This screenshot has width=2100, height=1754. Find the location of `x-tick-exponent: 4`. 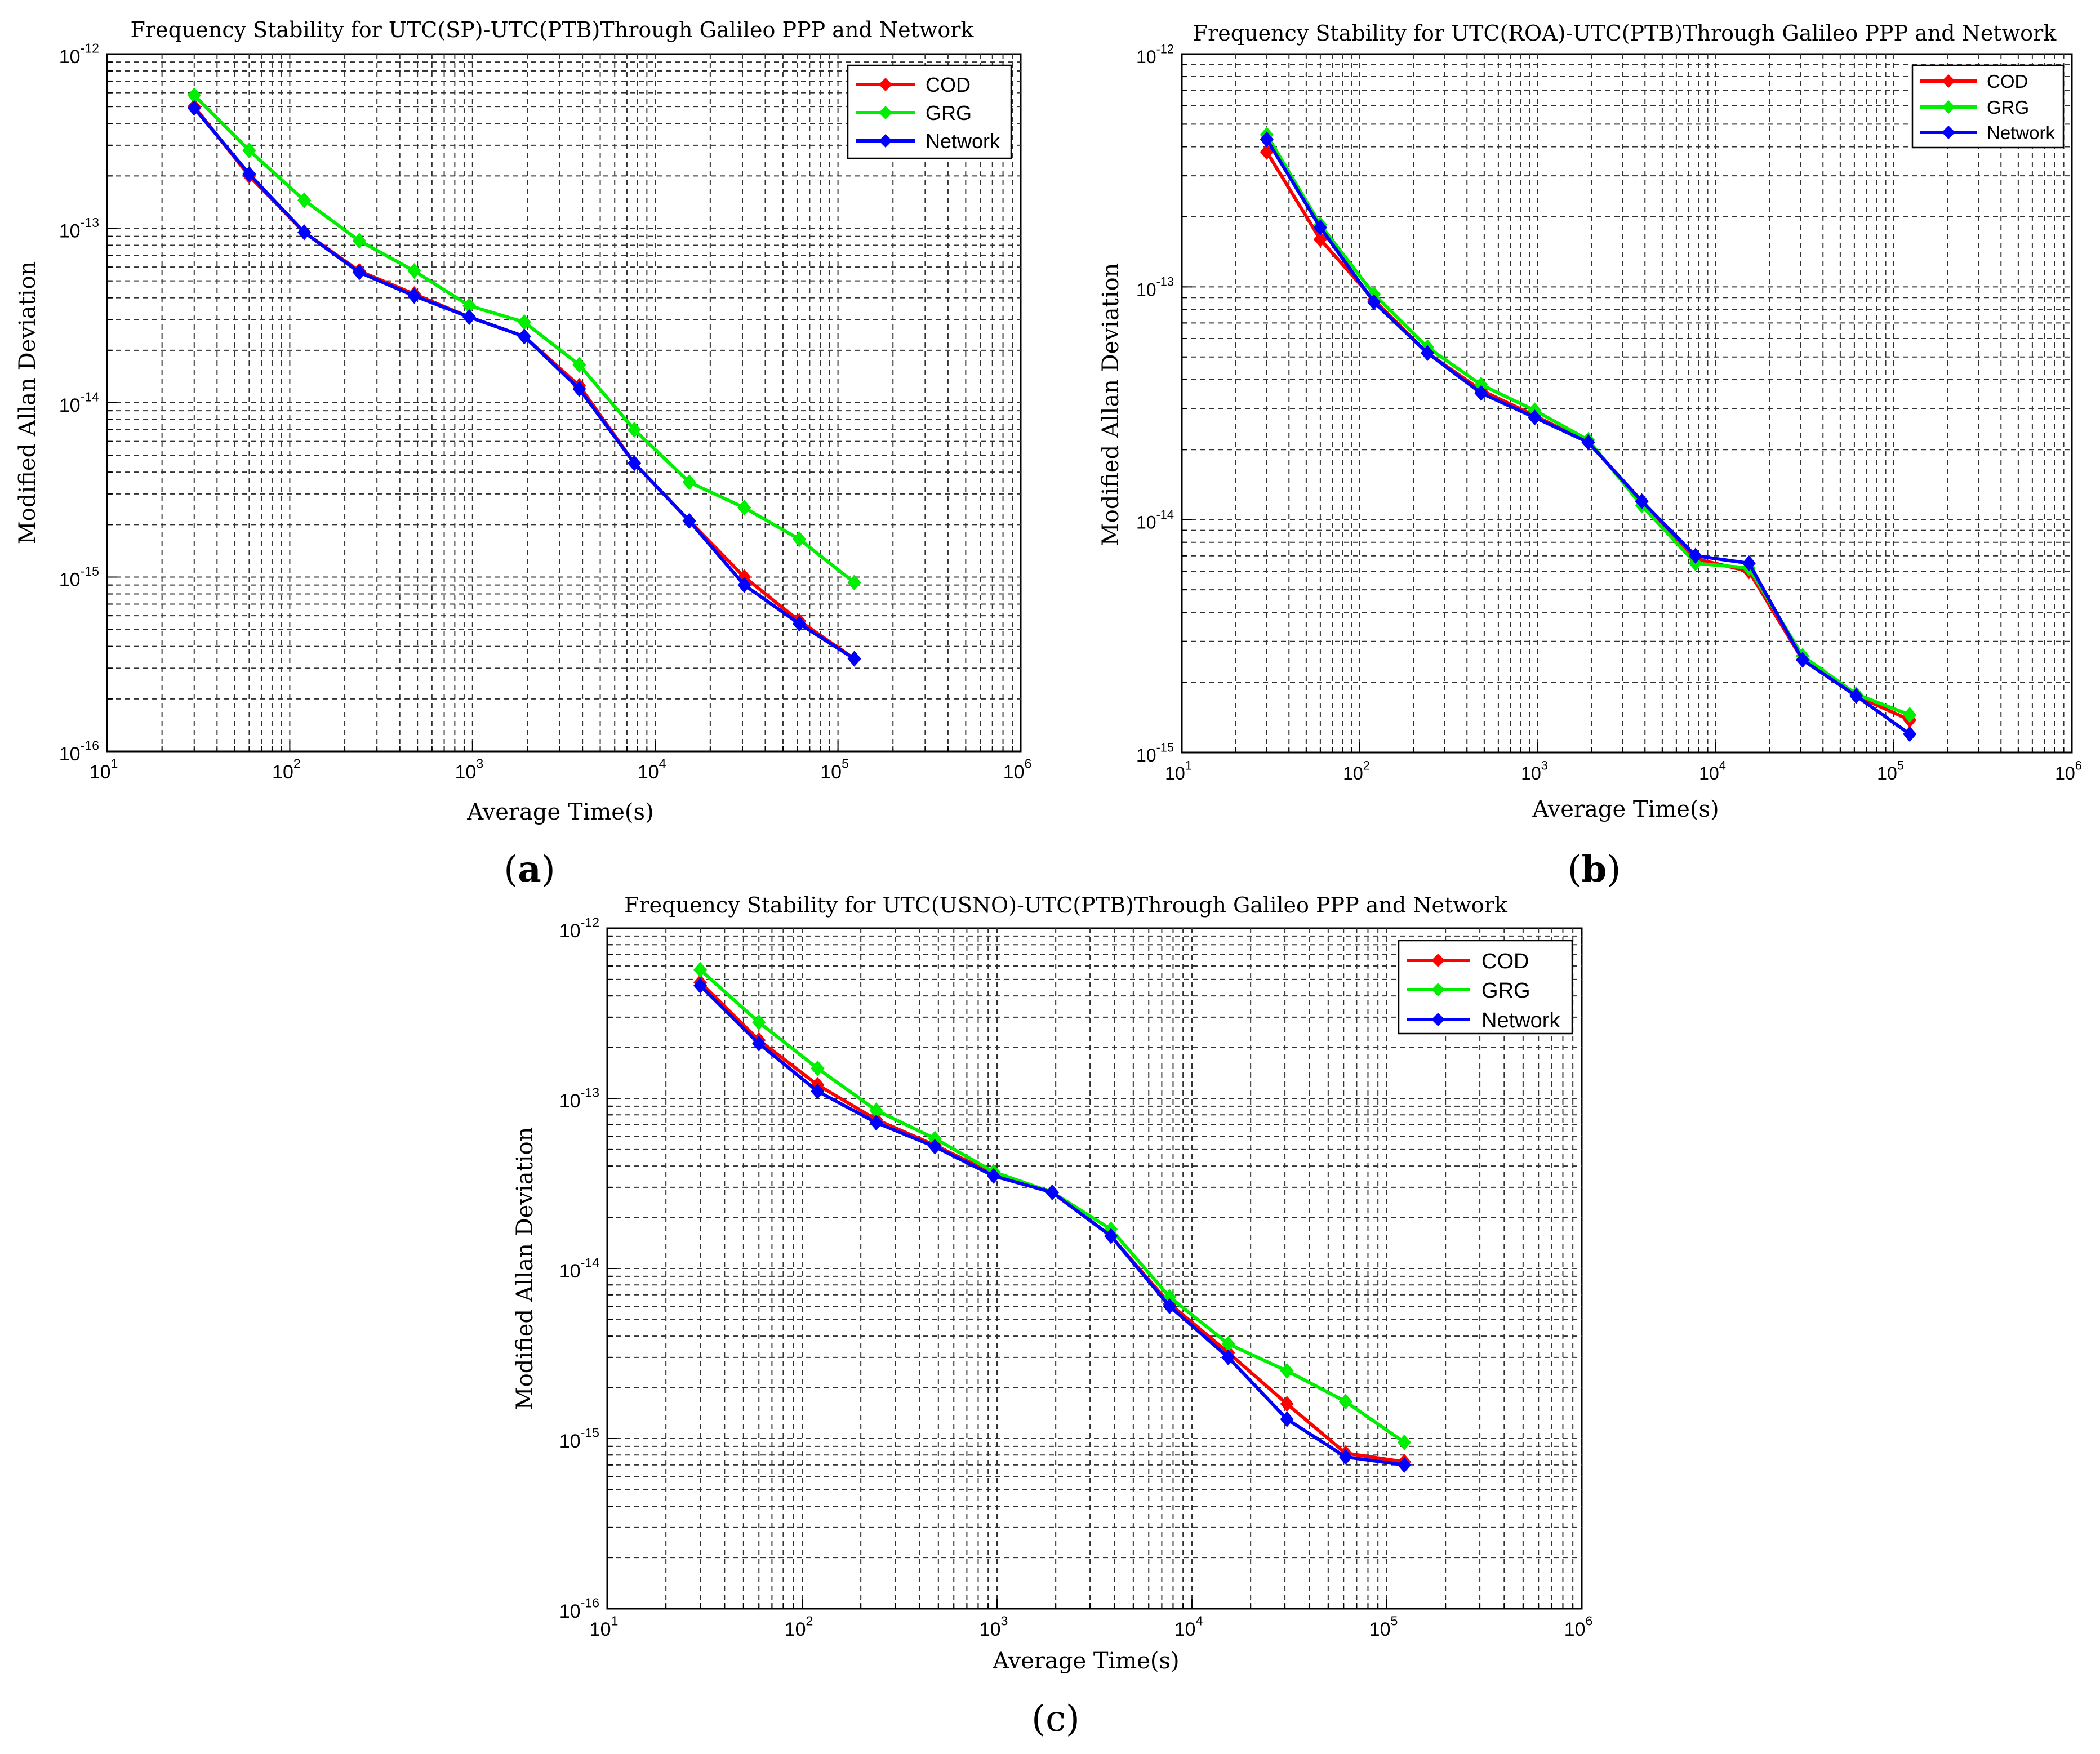

x-tick-exponent: 4 is located at coordinates (662, 763).